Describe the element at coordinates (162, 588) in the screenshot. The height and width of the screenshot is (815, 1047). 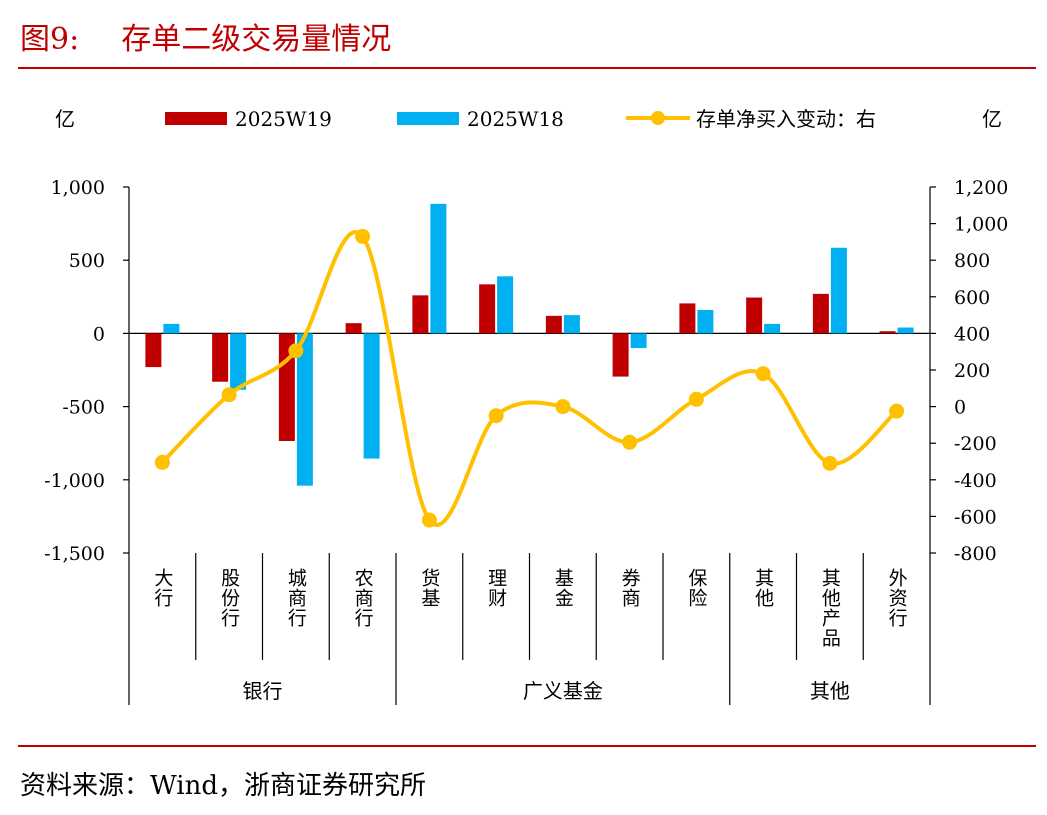
I see `category-label: 大行` at that location.